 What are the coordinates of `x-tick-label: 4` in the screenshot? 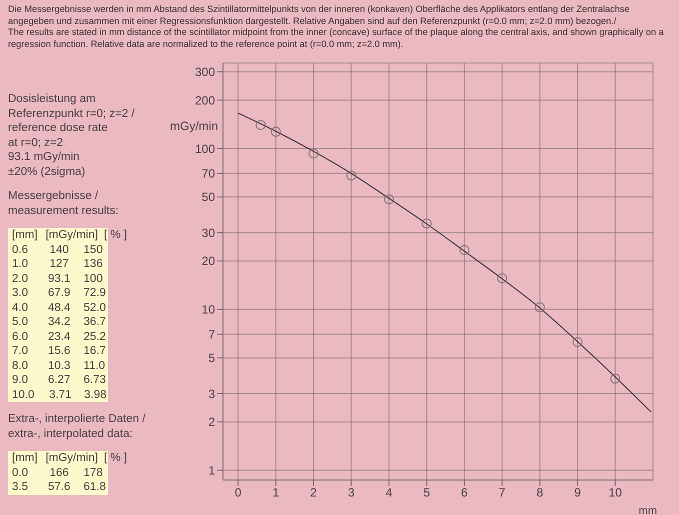 It's located at (389, 493).